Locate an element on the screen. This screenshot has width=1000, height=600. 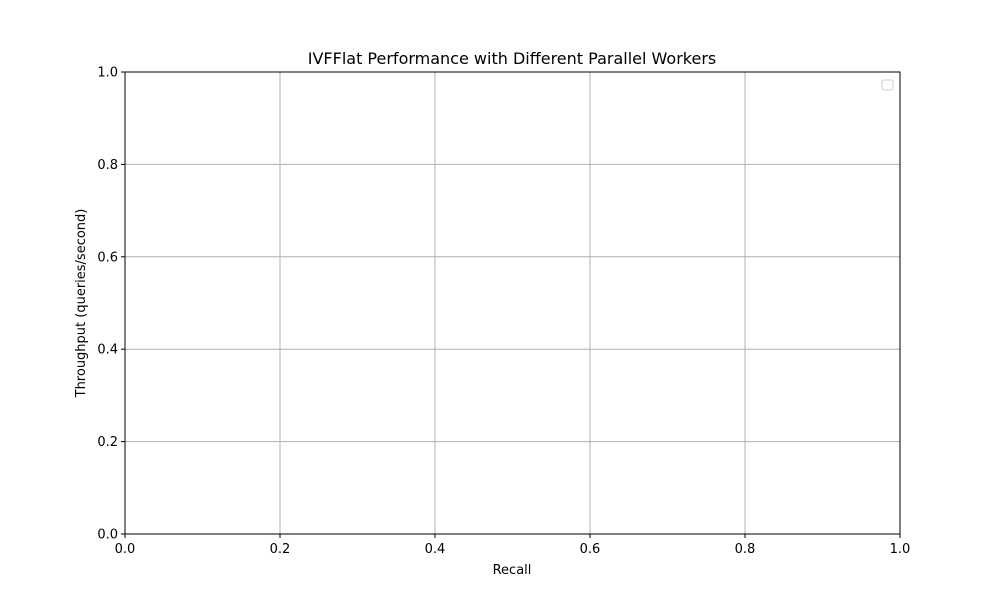
x-tick-label: 0.2 is located at coordinates (280, 549).